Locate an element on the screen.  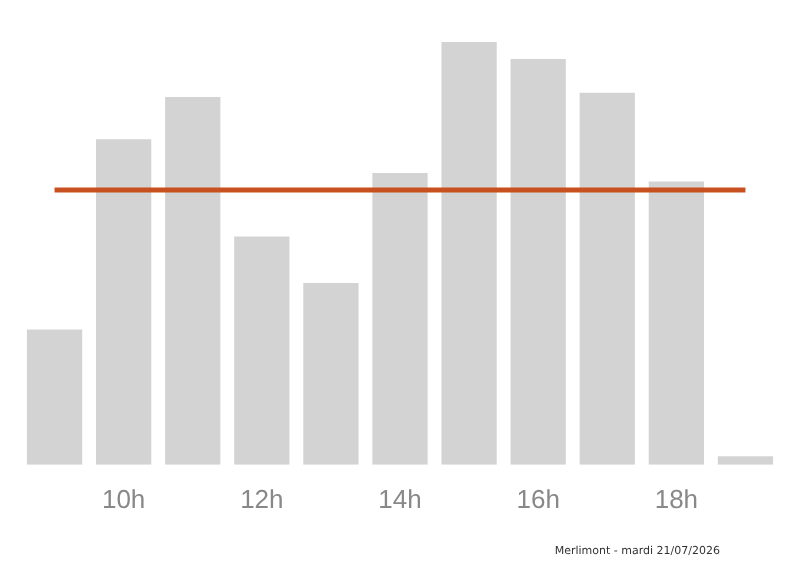
x-tick-label: 12h is located at coordinates (262, 498).